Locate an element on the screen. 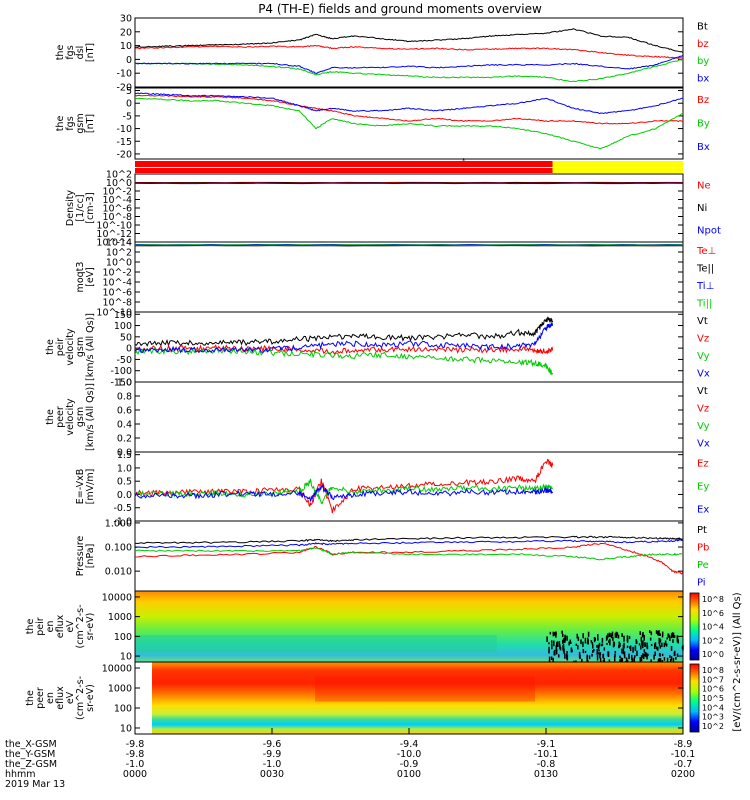 Image resolution: width=750 pixels, height=800 pixels. y-tick-label: 1000 is located at coordinates (120, 689).